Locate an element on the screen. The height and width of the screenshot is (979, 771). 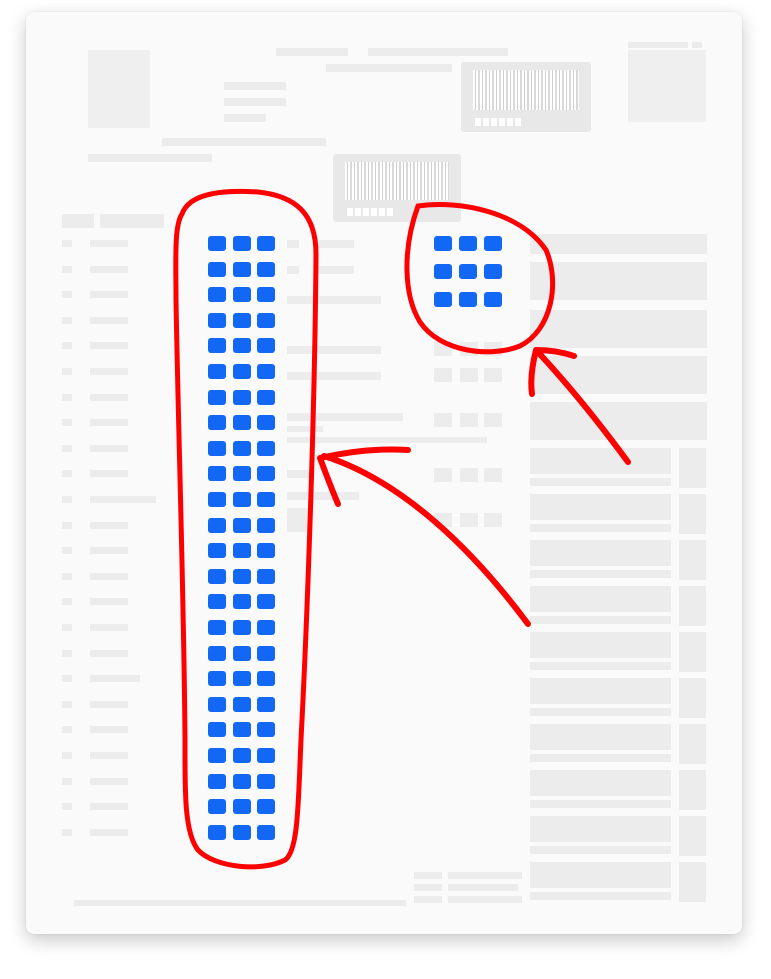
barcode-icon is located at coordinates (526, 97).